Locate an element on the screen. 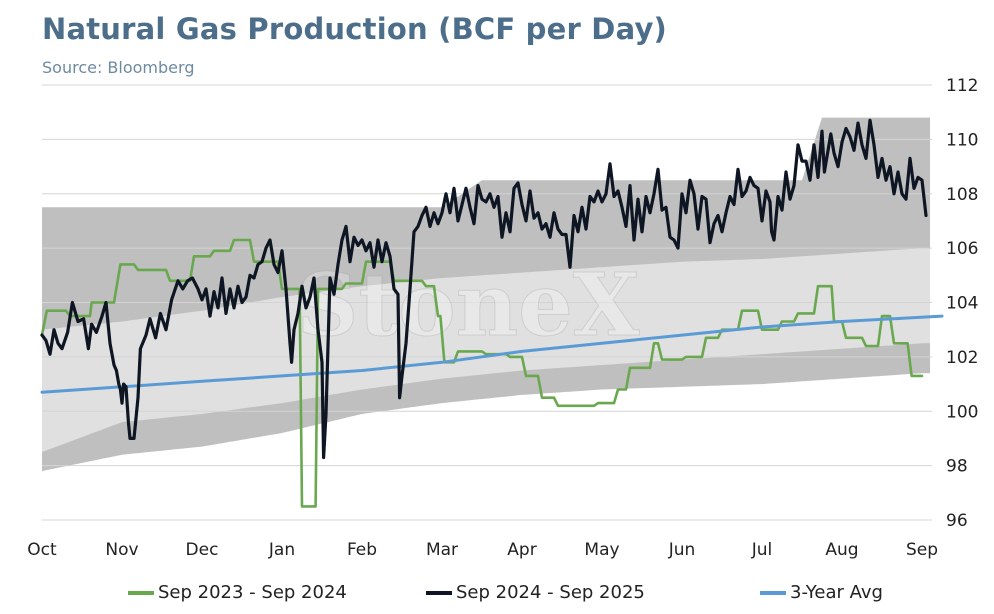 The height and width of the screenshot is (614, 994). x-tick-label: Jan is located at coordinates (281, 550).